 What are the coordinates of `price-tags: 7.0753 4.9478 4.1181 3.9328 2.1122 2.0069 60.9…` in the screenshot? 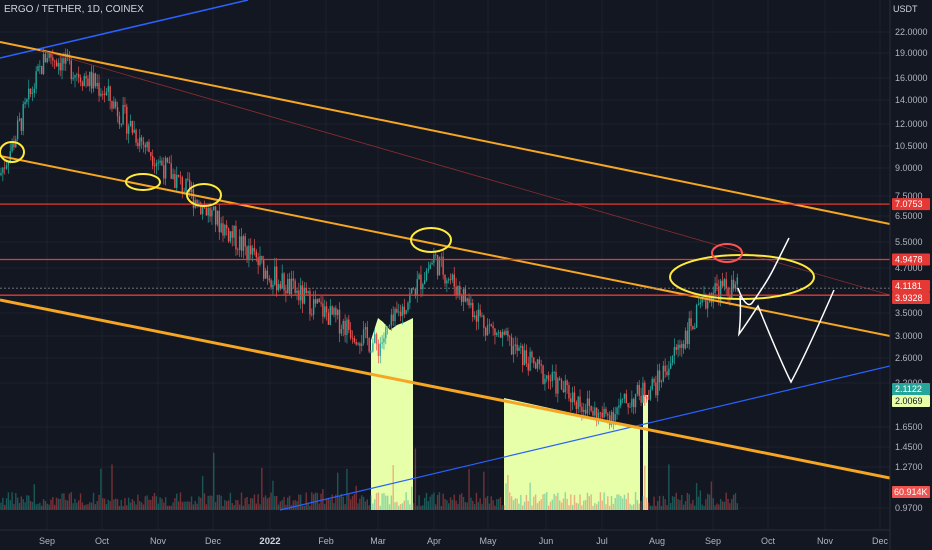 It's located at (911, 348).